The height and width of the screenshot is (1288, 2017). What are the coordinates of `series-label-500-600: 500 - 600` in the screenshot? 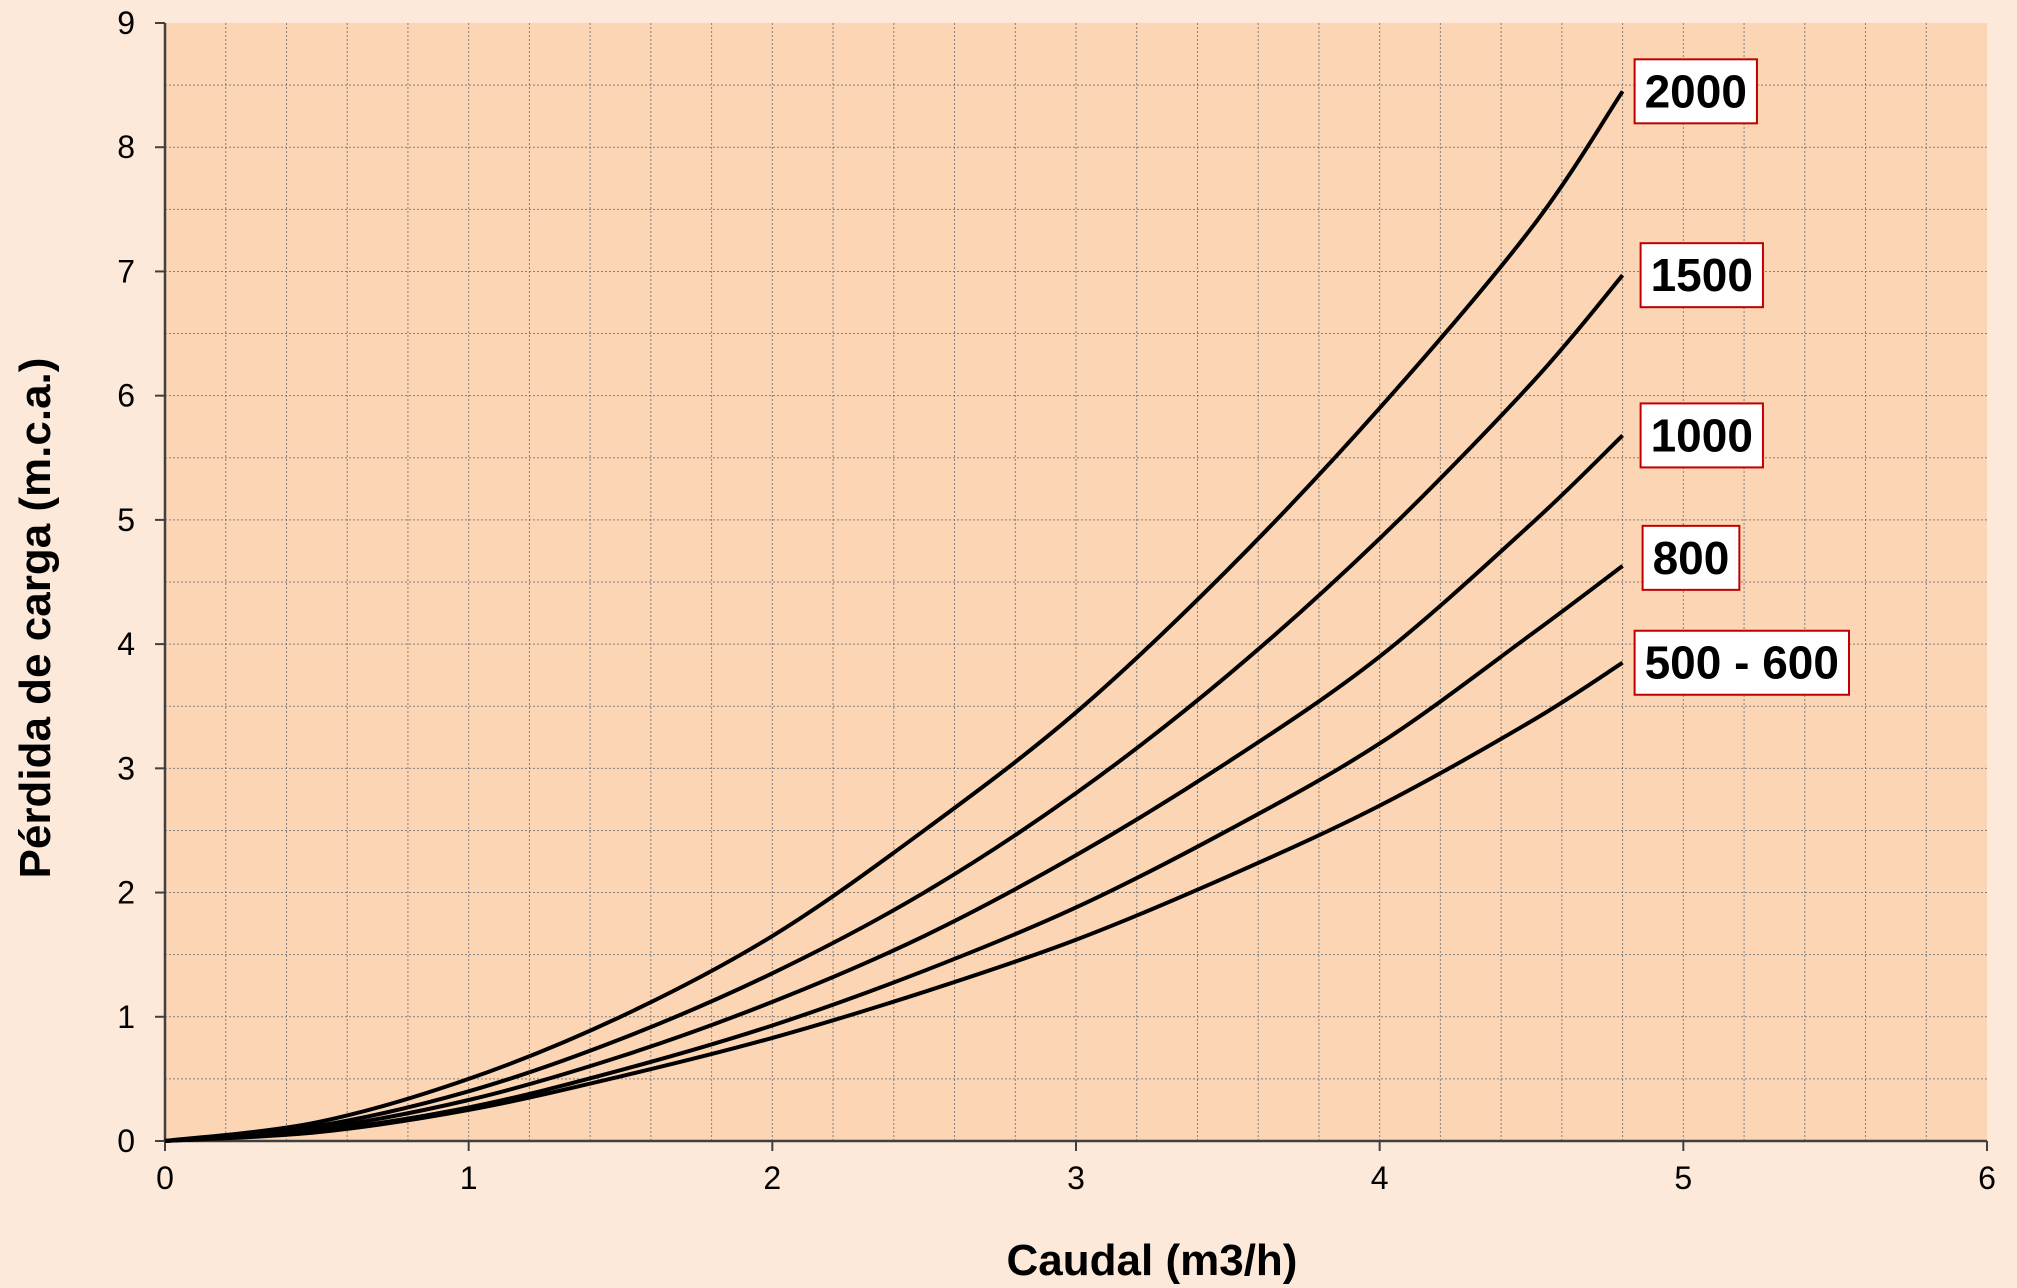 It's located at (1741, 662).